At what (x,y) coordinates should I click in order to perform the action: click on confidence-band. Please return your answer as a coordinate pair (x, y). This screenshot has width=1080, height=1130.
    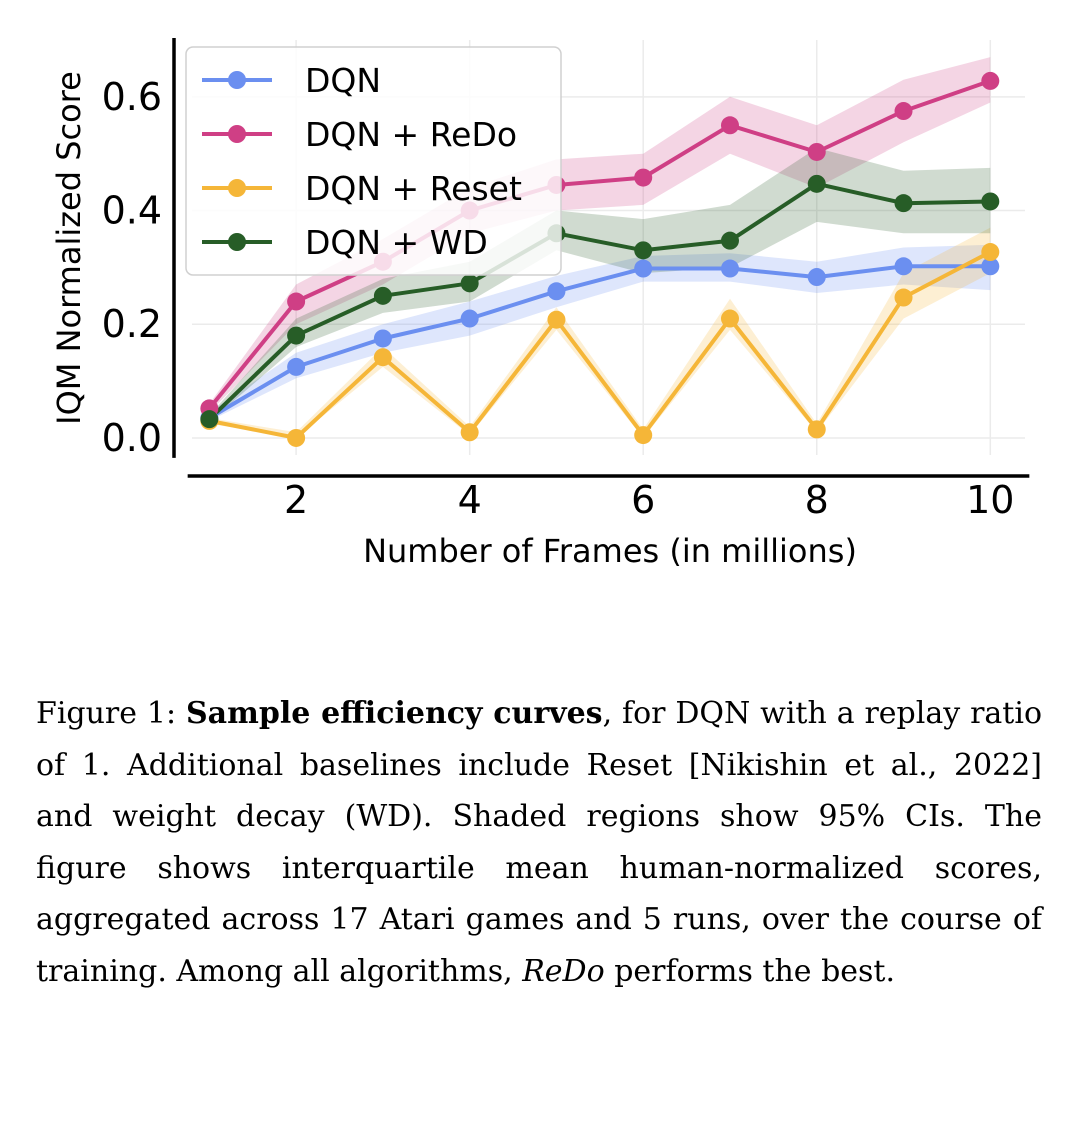
    Looking at the image, I should click on (600, 332).